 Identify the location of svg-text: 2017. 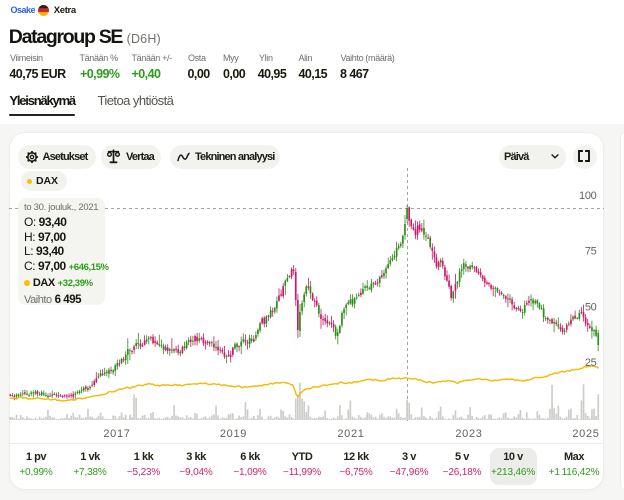
(116, 434).